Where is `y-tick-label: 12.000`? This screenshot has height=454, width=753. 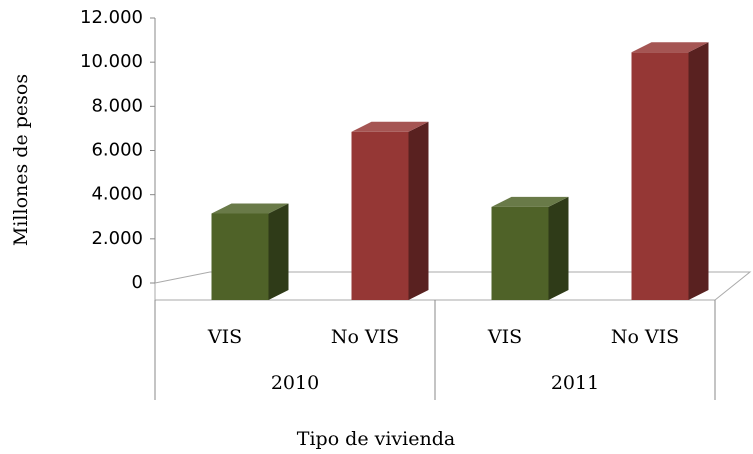
y-tick-label: 12.000 is located at coordinates (111, 17).